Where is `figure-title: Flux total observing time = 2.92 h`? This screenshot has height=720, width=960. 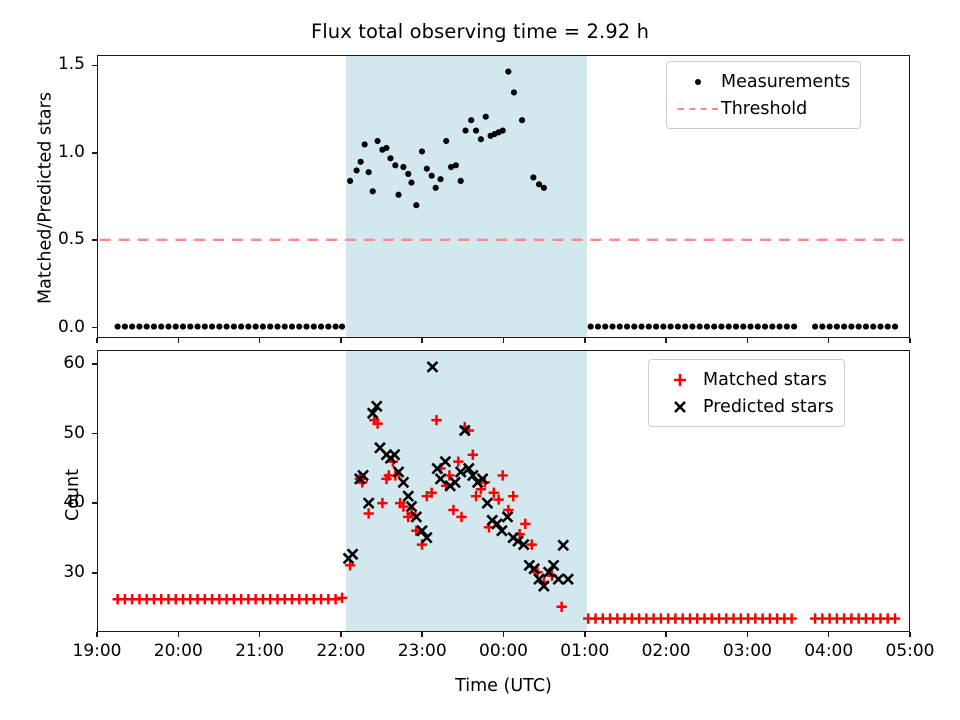 figure-title: Flux total observing time = 2.92 h is located at coordinates (480, 31).